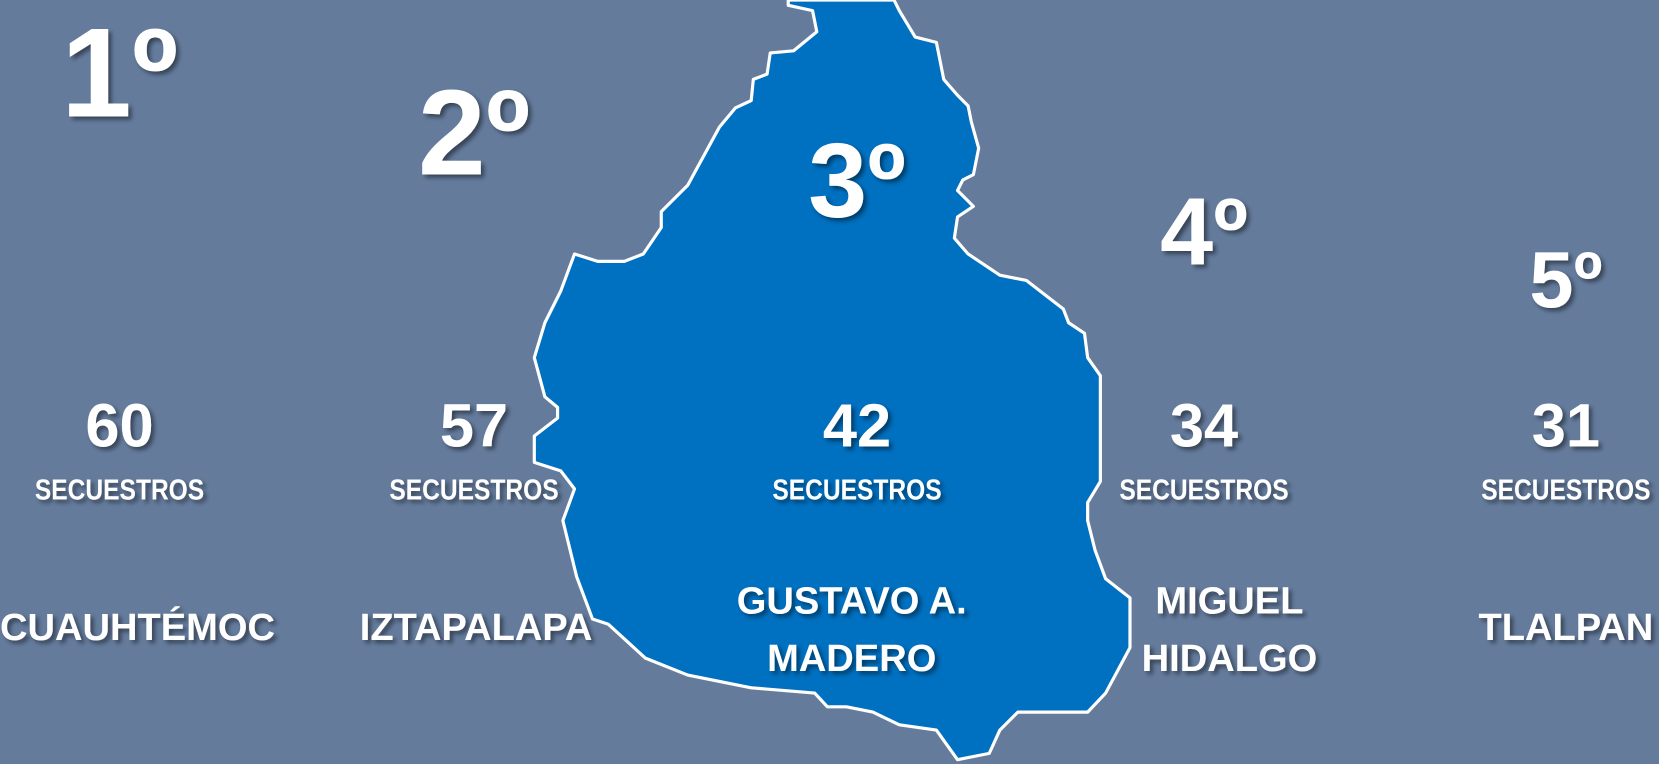  I want to click on rank: 5º, so click(1565, 279).